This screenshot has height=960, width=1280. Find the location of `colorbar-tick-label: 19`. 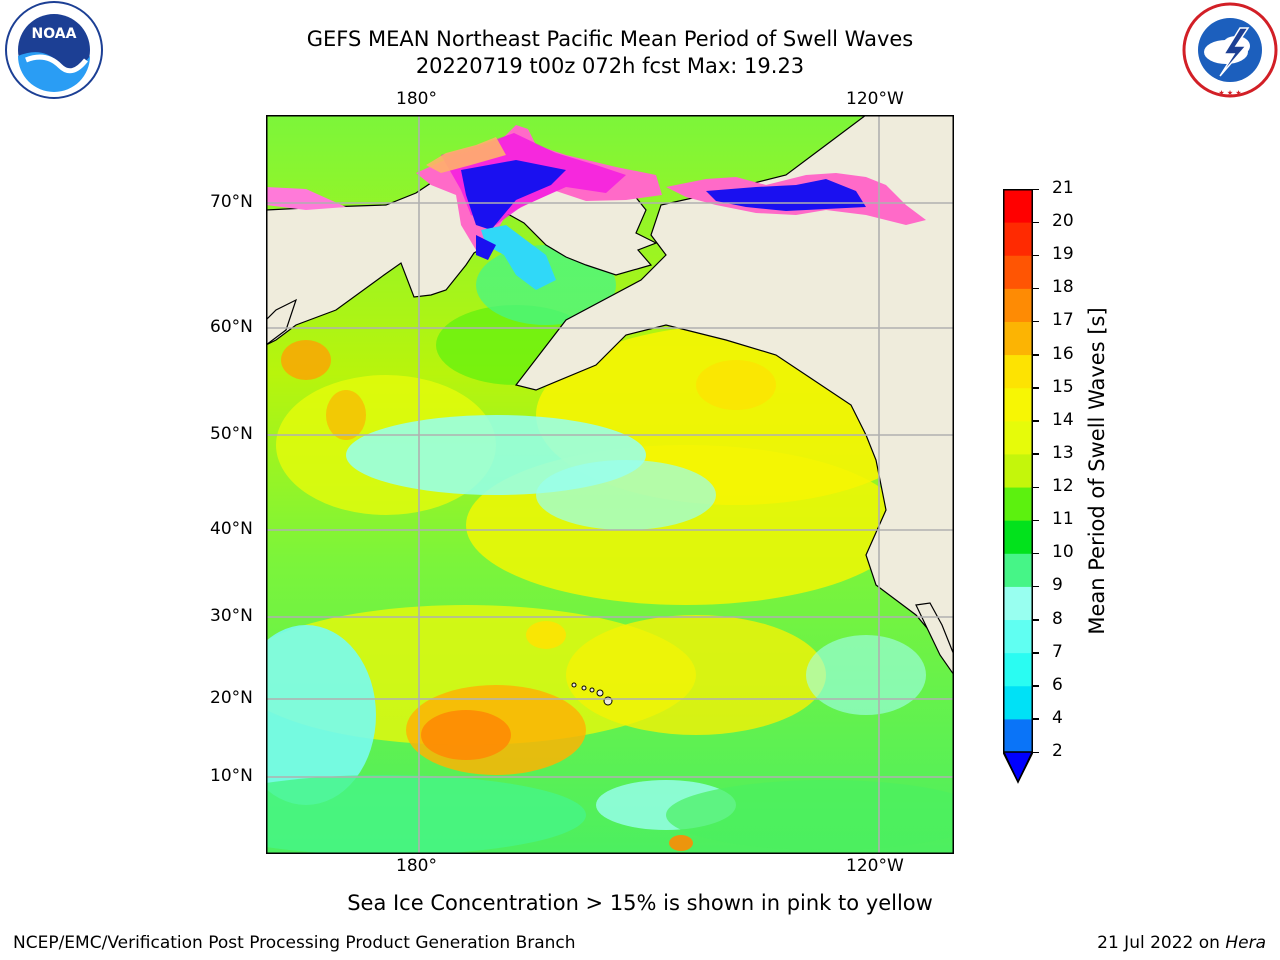

colorbar-tick-label: 19 is located at coordinates (1063, 254).